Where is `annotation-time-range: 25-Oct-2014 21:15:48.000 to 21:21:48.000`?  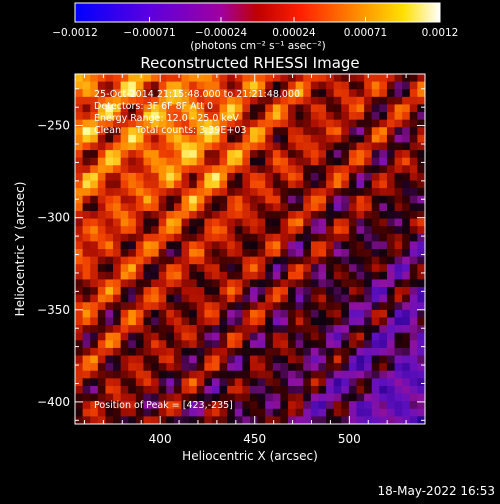 annotation-time-range: 25-Oct-2014 21:15:48.000 to 21:21:48.000 is located at coordinates (197, 94).